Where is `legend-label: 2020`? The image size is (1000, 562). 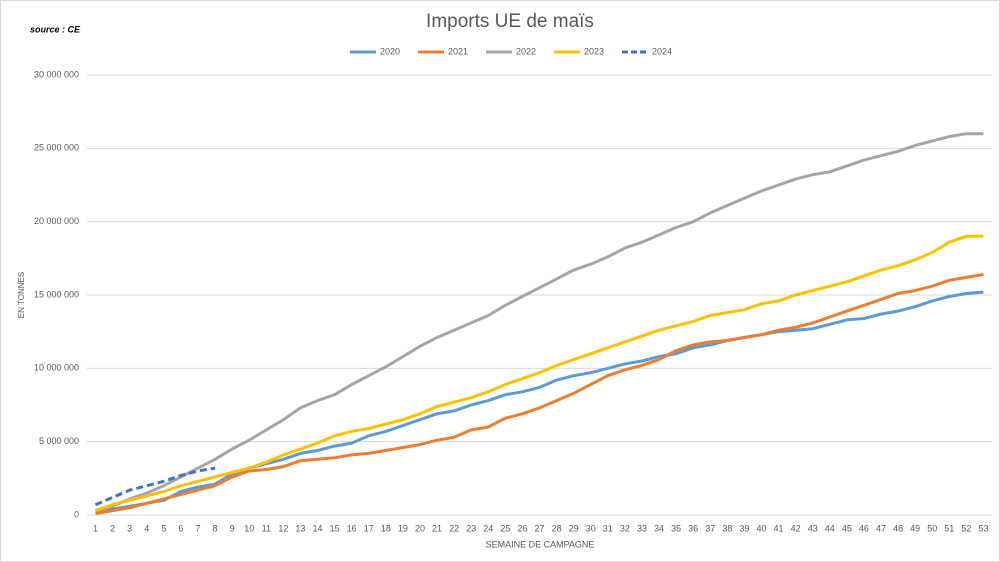 legend-label: 2020 is located at coordinates (390, 51).